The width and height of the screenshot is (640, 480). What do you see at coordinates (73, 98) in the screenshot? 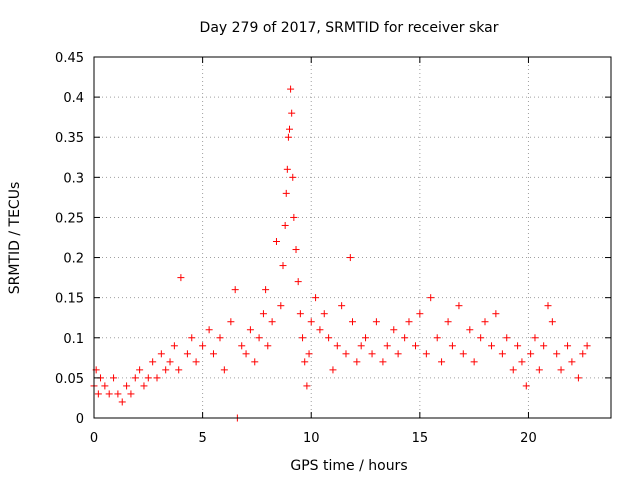
I see `y-tick-label: 0.4` at bounding box center [73, 98].